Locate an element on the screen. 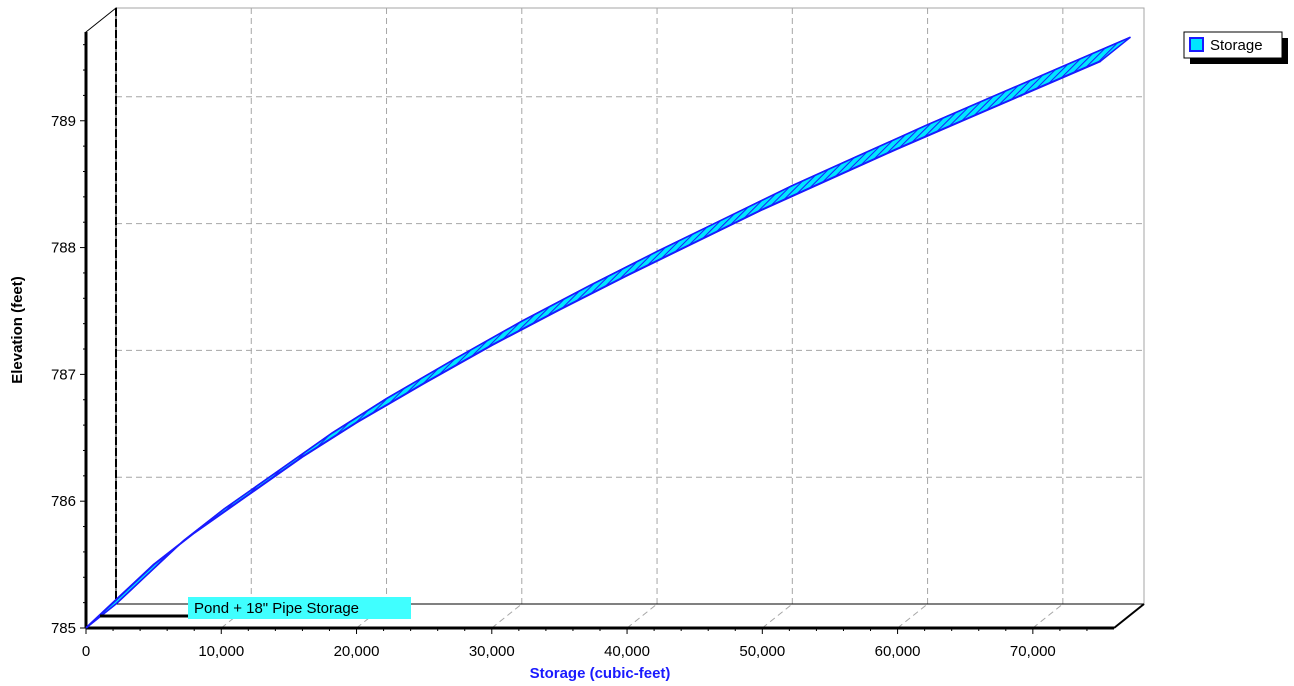 The height and width of the screenshot is (686, 1294). left-wall is located at coordinates (101, 318).